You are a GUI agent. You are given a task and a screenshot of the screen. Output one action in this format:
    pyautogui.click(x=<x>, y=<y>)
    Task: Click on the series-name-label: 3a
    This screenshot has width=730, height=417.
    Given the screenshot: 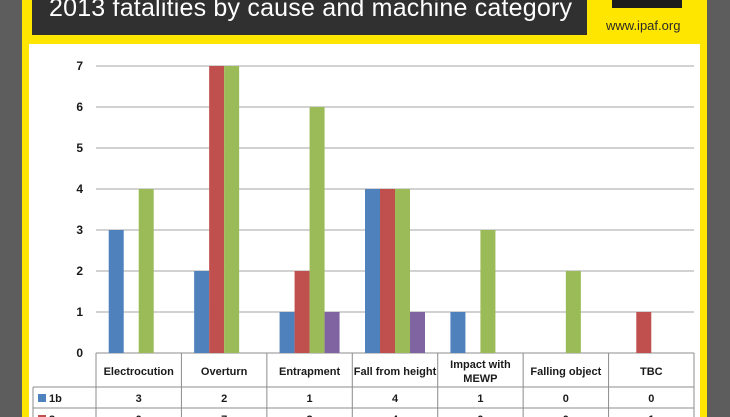 What is the action you would take?
    pyautogui.click(x=55, y=415)
    